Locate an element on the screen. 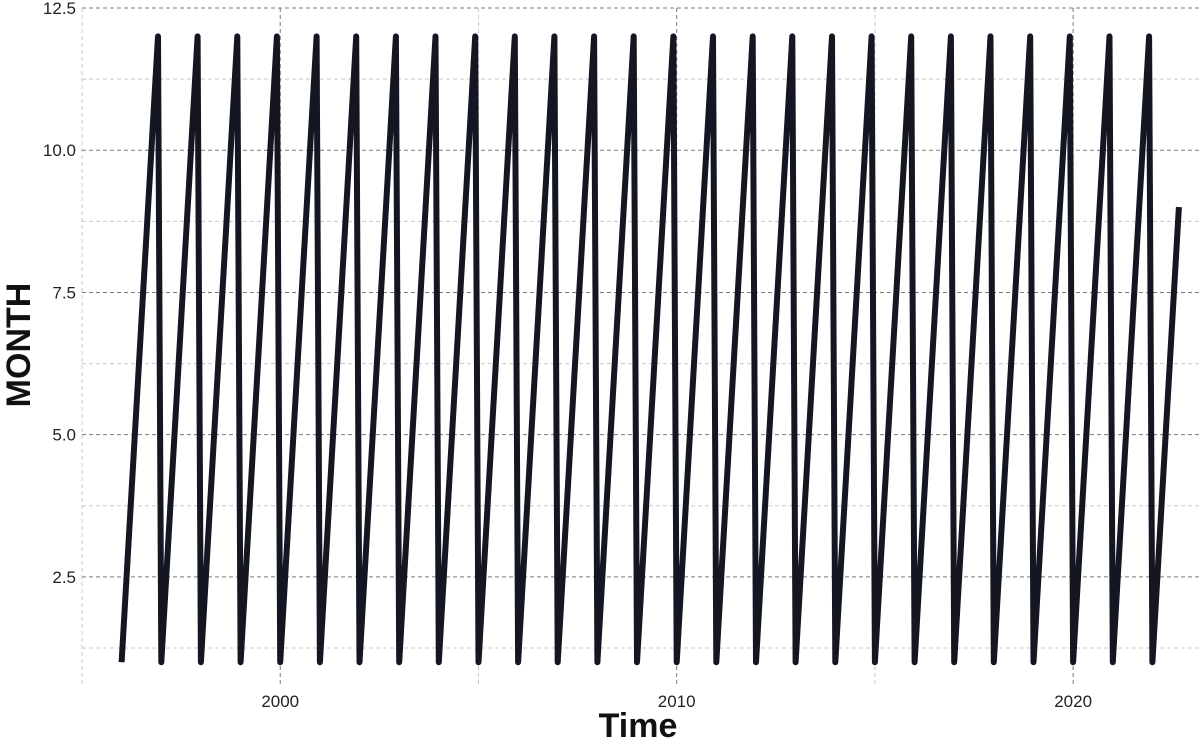 Image resolution: width=1200 pixels, height=750 pixels. x-axis-tick-labels: 2000 2010 2020 is located at coordinates (676, 701).